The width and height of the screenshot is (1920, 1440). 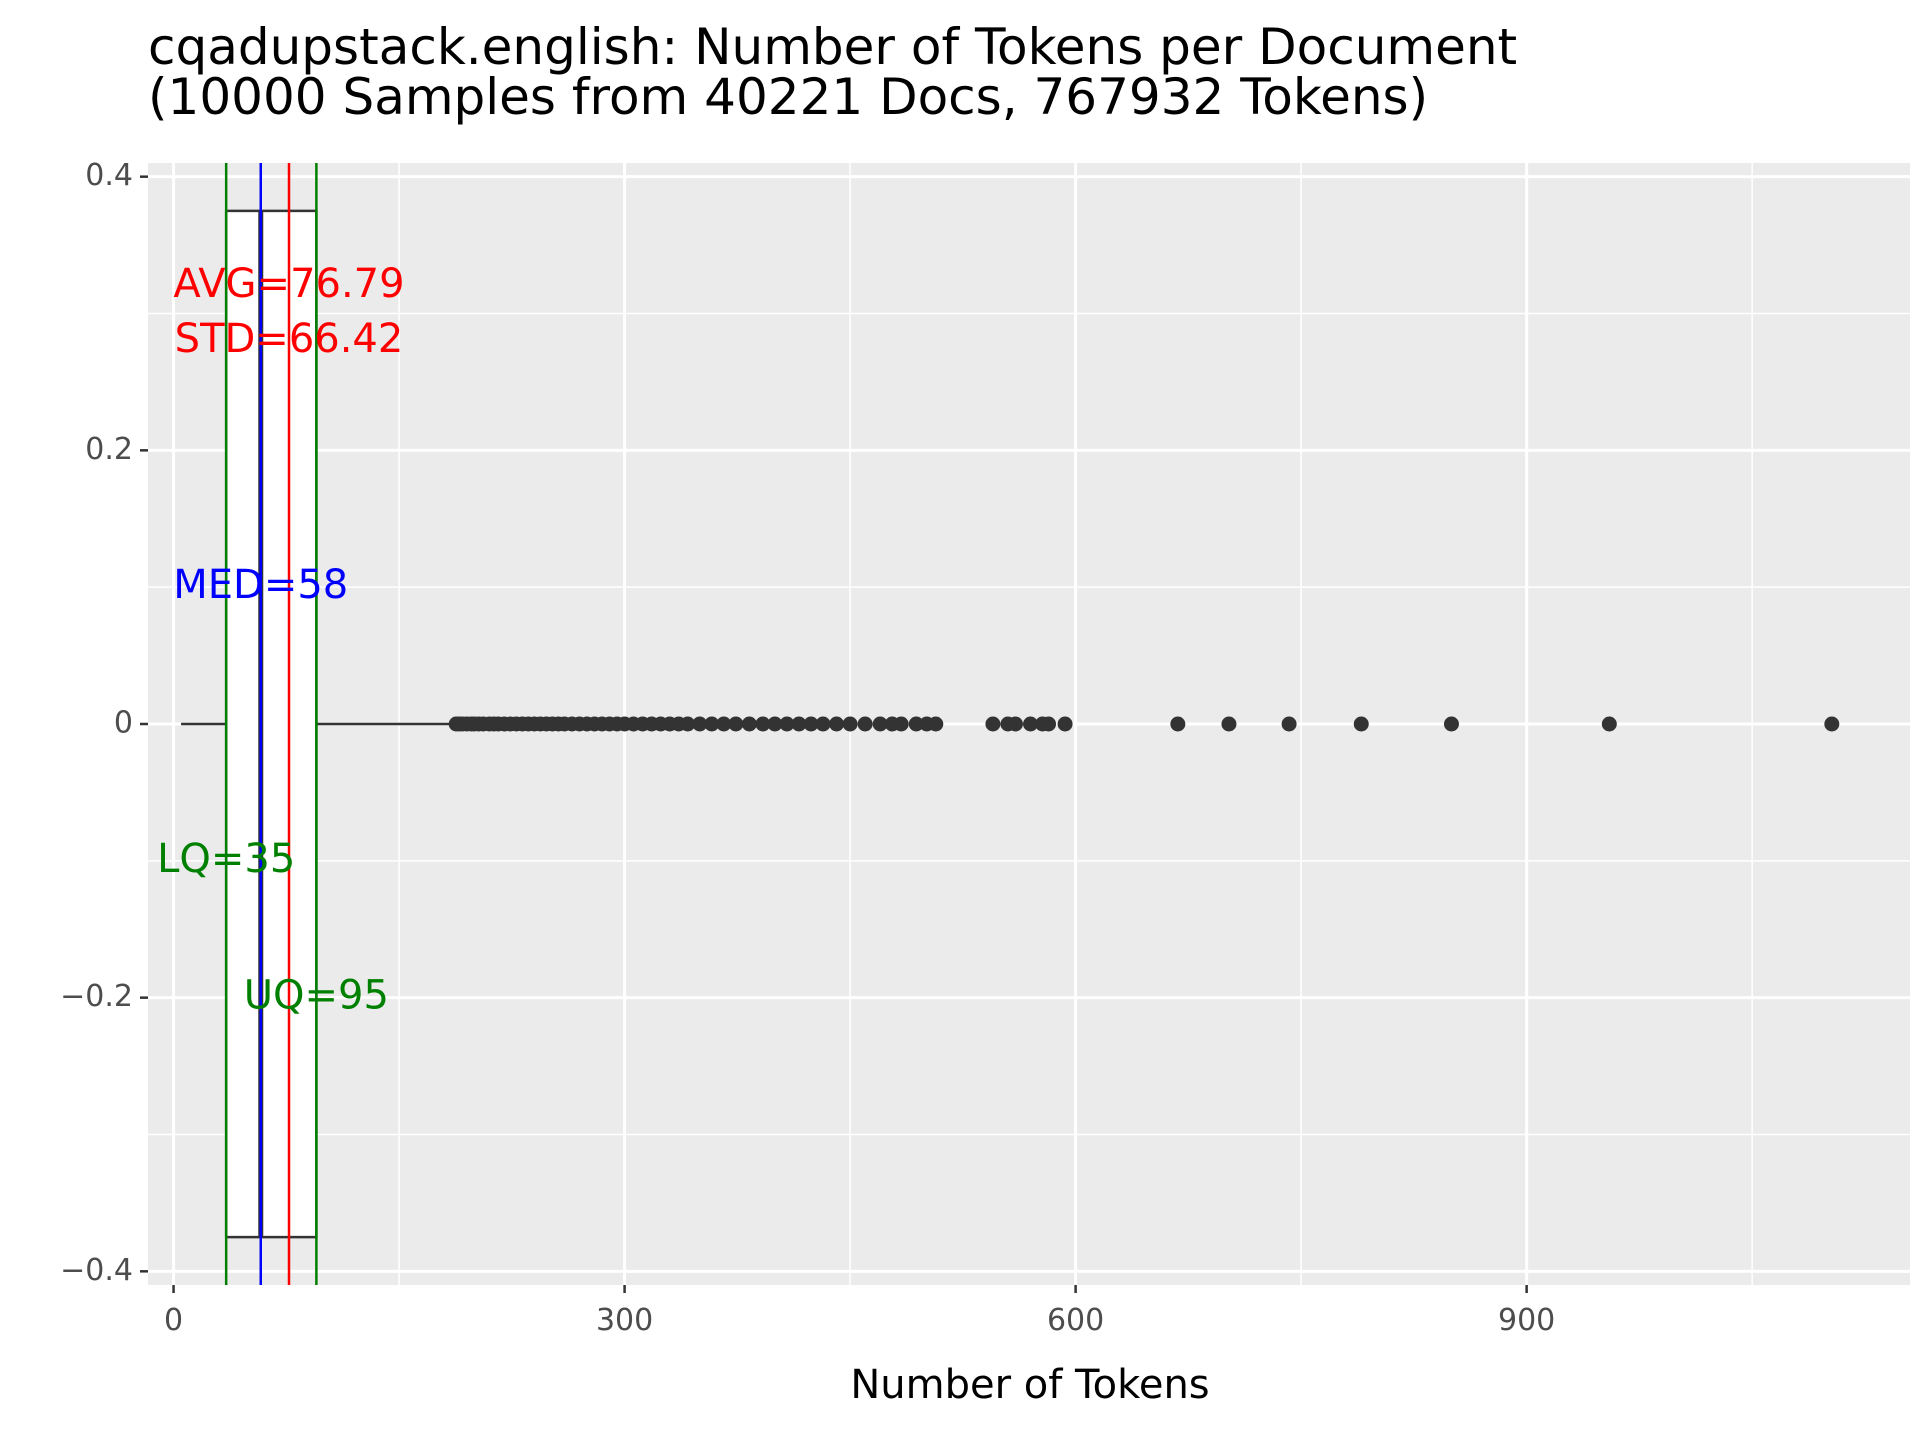 What do you see at coordinates (1075, 1320) in the screenshot?
I see `x-tick-label: 600` at bounding box center [1075, 1320].